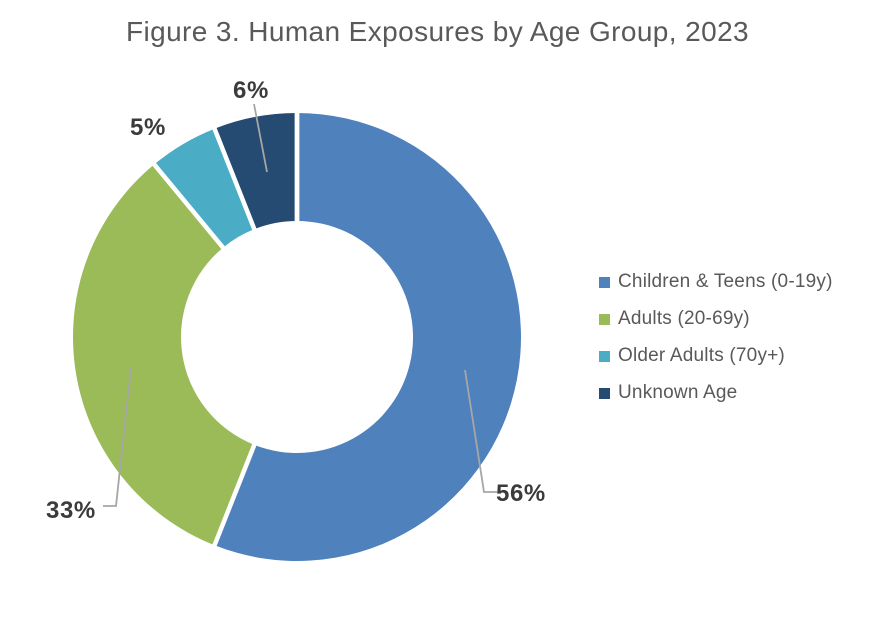  I want to click on legend-item-label: Children & Teens (0-19y), so click(725, 281).